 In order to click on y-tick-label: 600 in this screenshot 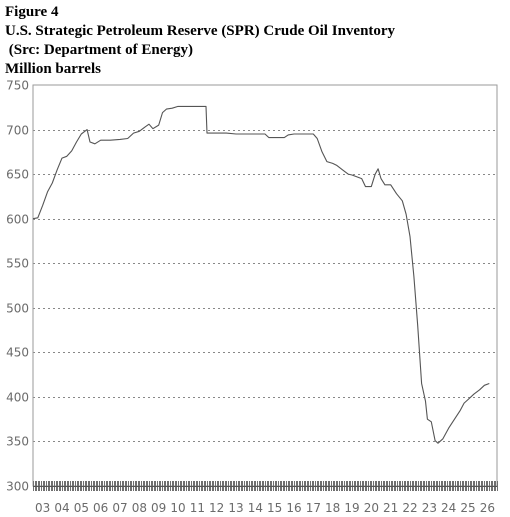, I will do `click(17, 220)`.